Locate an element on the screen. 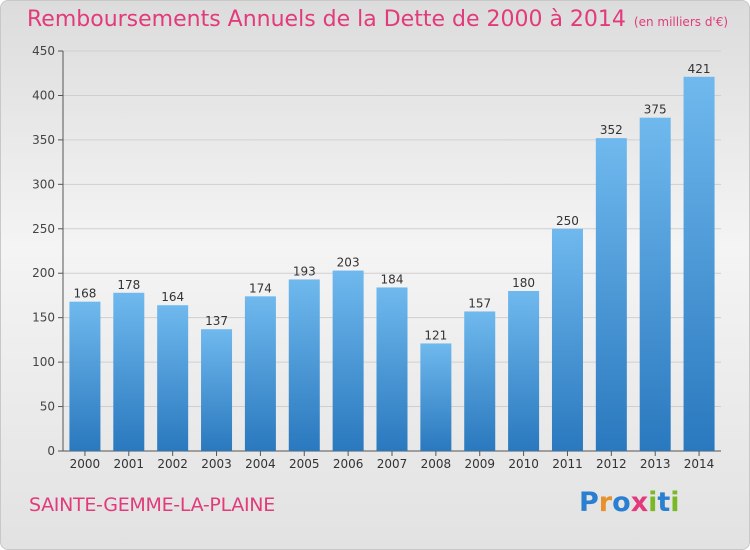 The width and height of the screenshot is (750, 550). y-tick-label: 100 is located at coordinates (43, 362).